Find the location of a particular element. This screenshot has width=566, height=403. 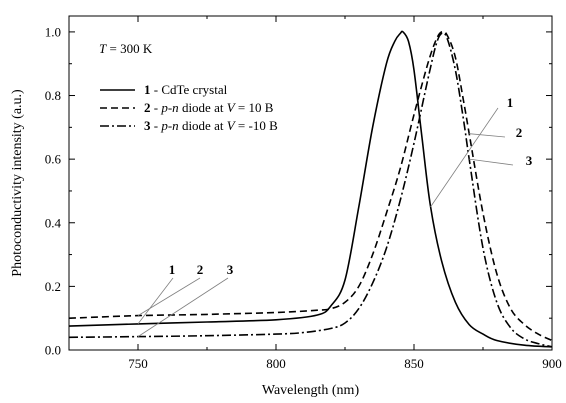

x-tick-label: 850 is located at coordinates (414, 363).